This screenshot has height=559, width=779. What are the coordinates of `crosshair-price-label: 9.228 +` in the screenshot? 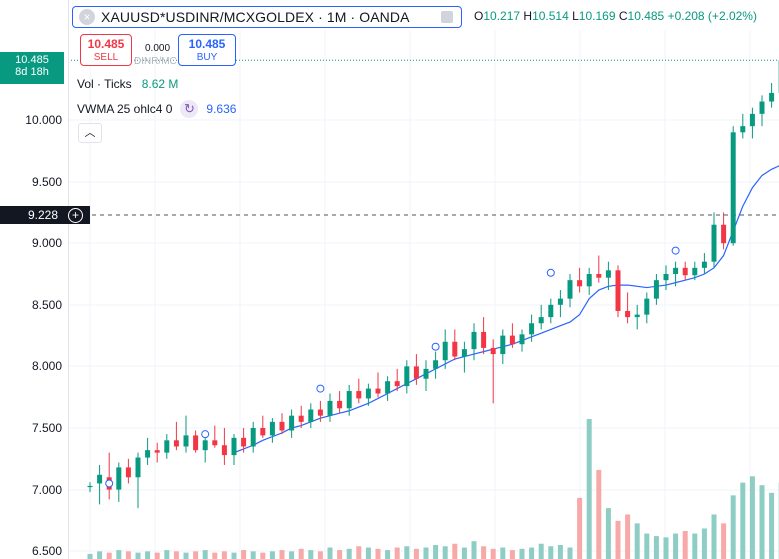 It's located at (45, 215).